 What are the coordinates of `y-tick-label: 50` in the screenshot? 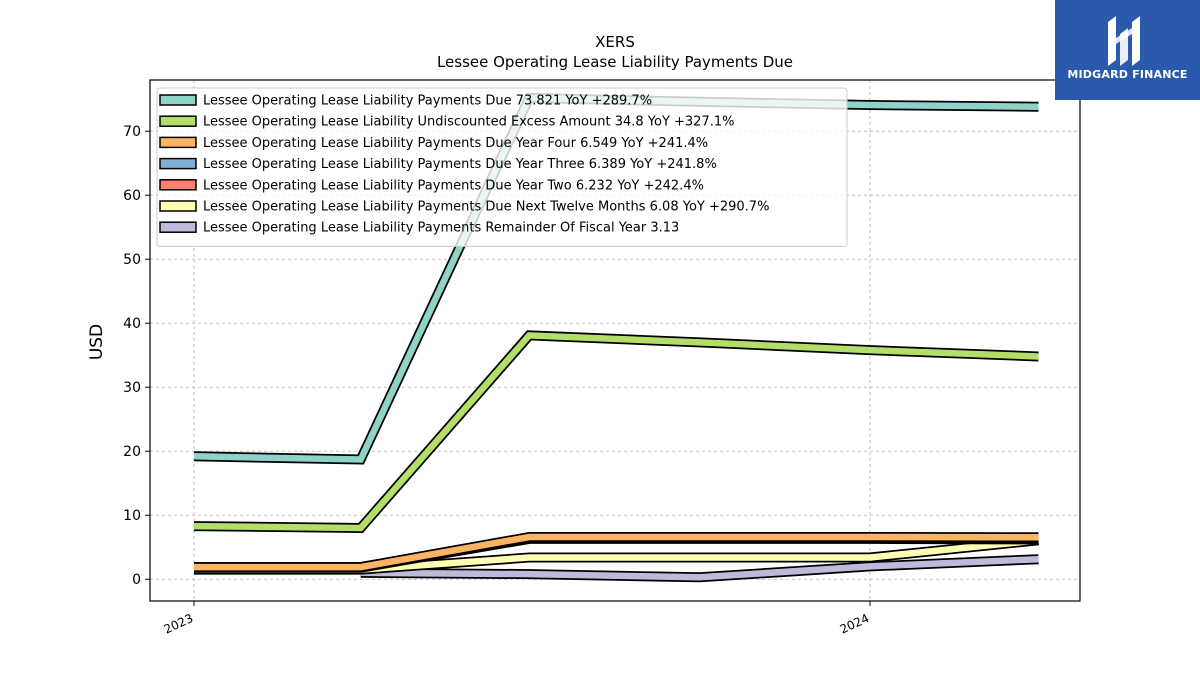 It's located at (132, 260).